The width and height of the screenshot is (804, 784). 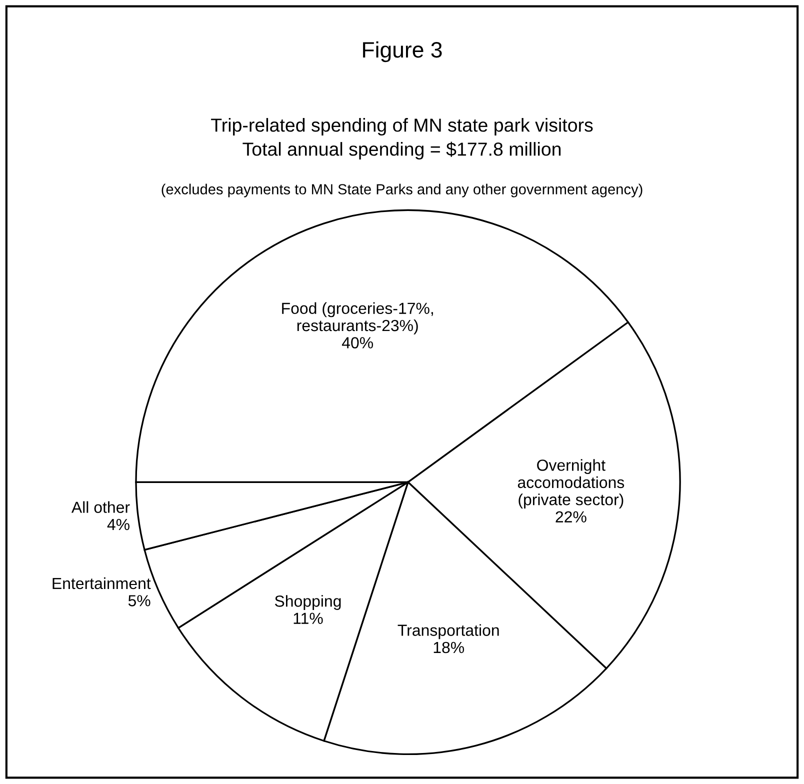 I want to click on slice-label: Overnight accomodations (private sector), so click(x=571, y=483).